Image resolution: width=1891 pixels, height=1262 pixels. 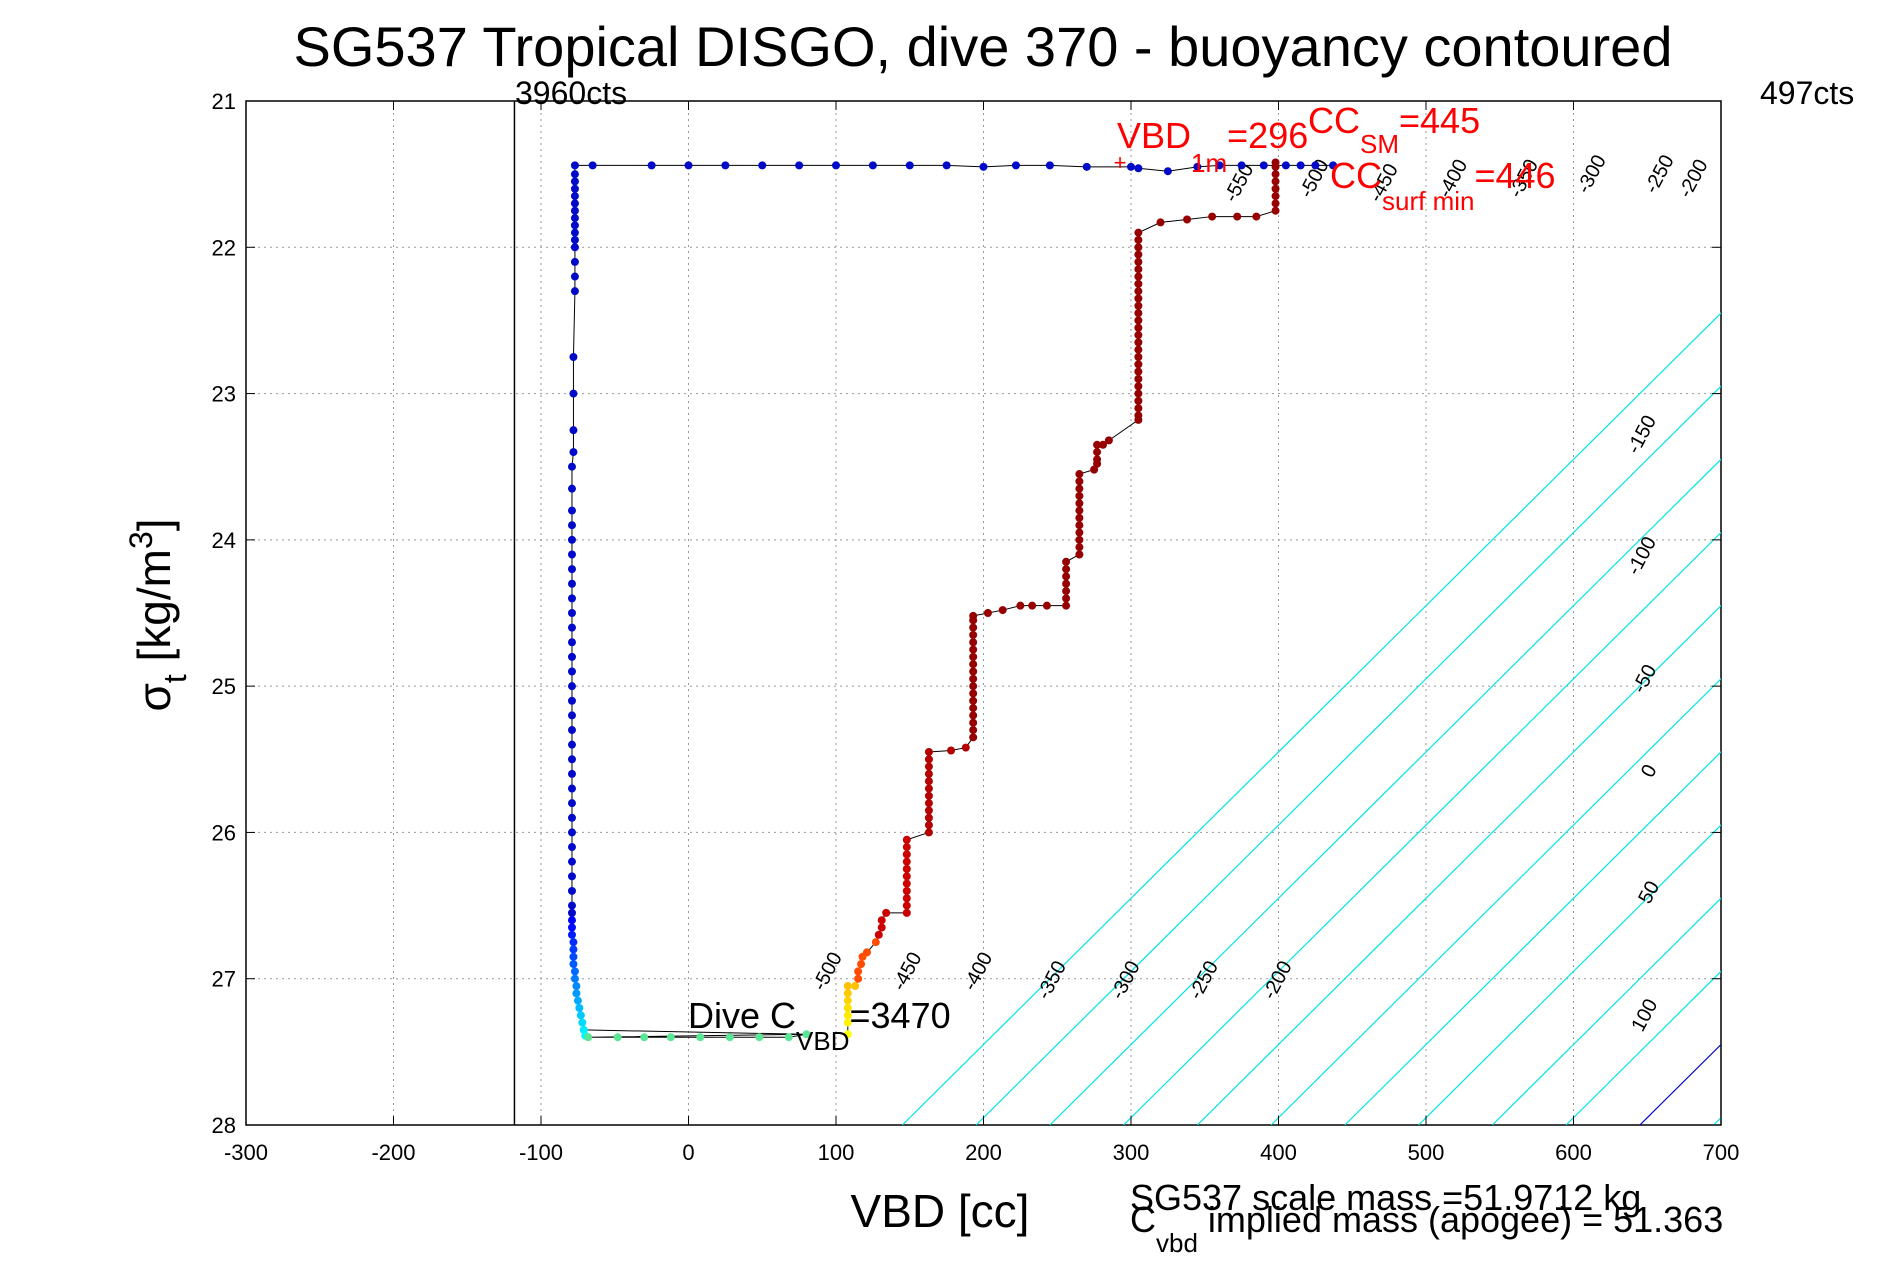 What do you see at coordinates (224, 686) in the screenshot?
I see `y-tick-label: 25` at bounding box center [224, 686].